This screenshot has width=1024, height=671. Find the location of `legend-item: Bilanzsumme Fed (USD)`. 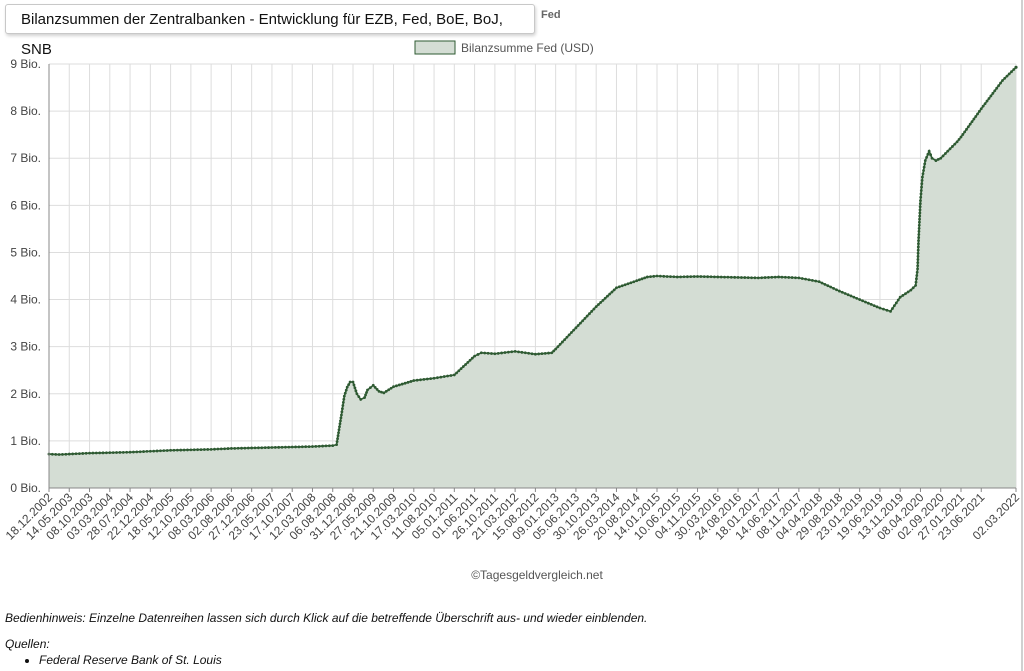

legend-item: Bilanzsumme Fed (USD) is located at coordinates (504, 47).